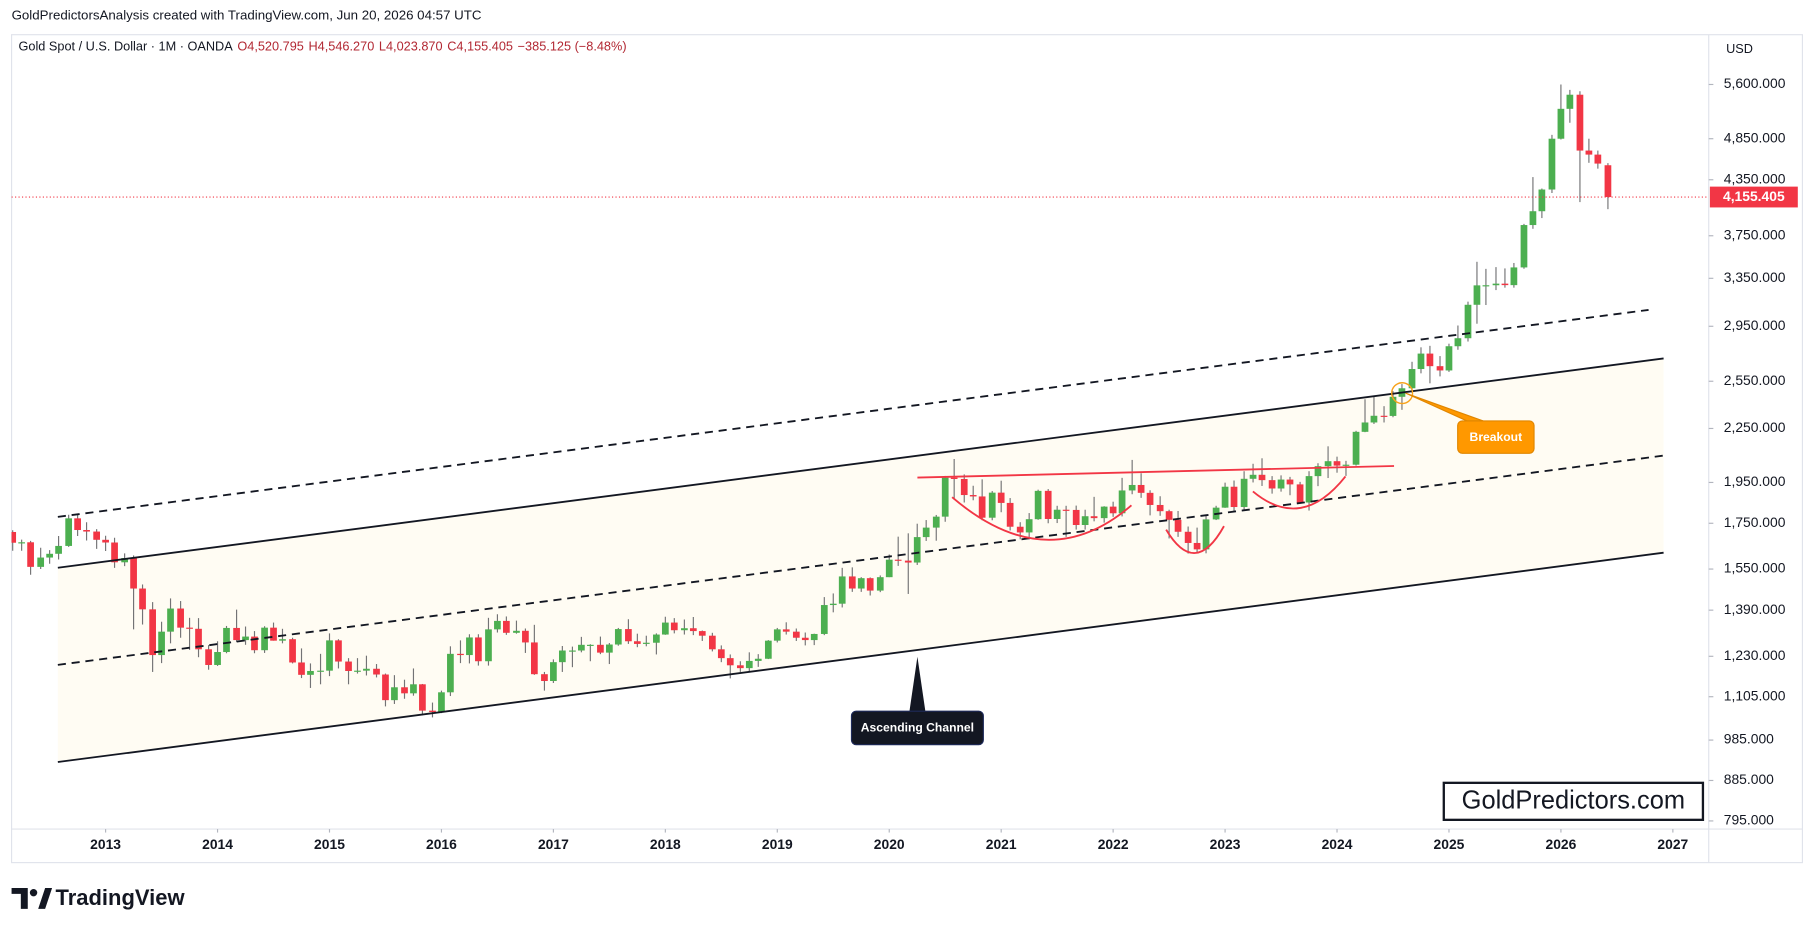 This screenshot has width=1814, height=932. What do you see at coordinates (1573, 801) in the screenshot?
I see `watermark: GoldPredictors.com` at bounding box center [1573, 801].